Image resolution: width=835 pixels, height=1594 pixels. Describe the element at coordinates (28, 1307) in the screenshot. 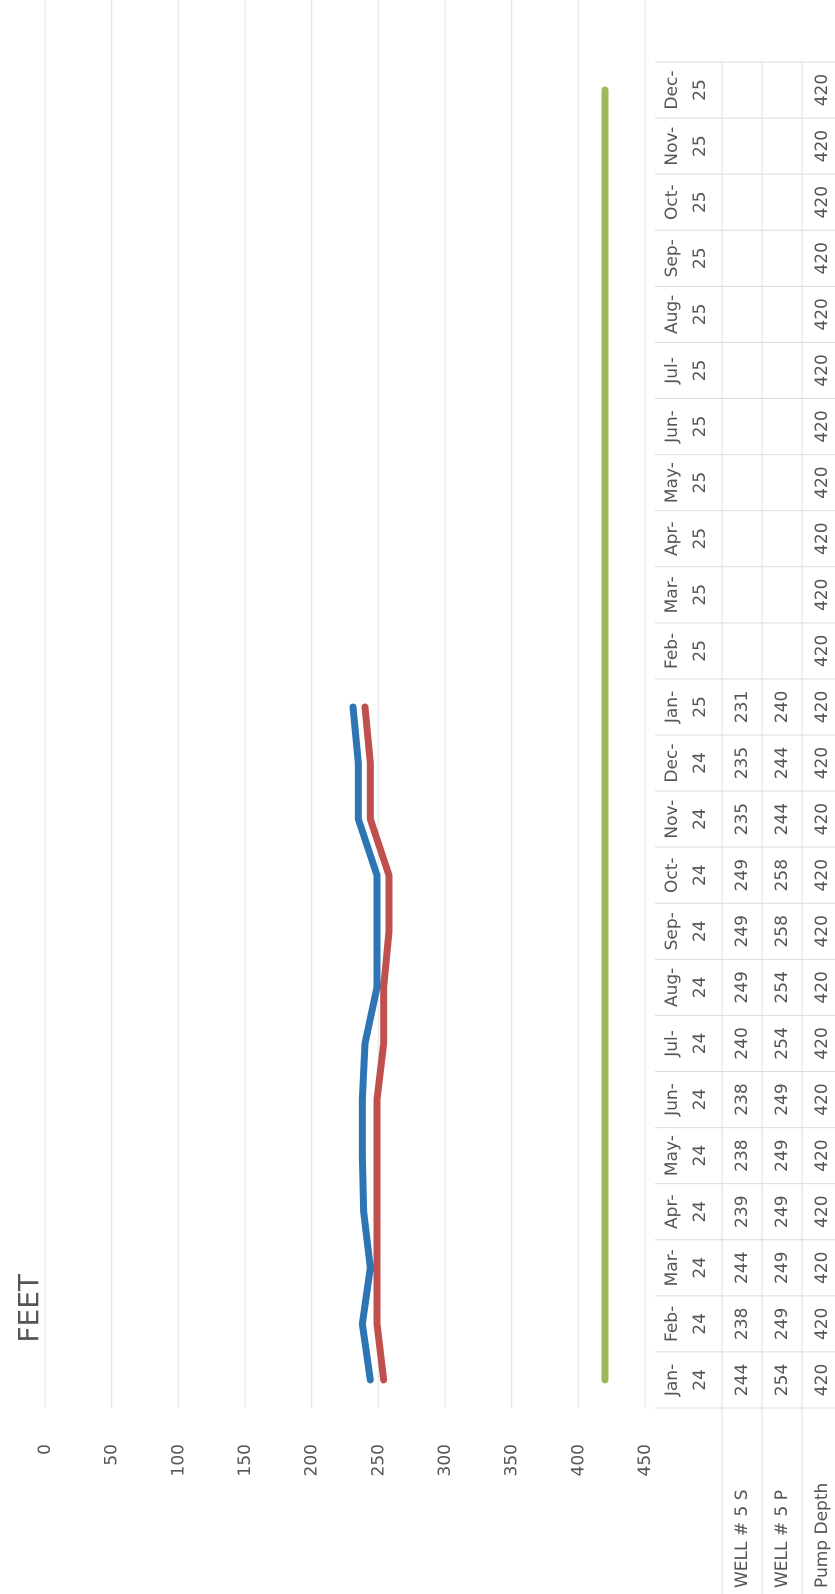

I see `axis-title: FEET` at that location.